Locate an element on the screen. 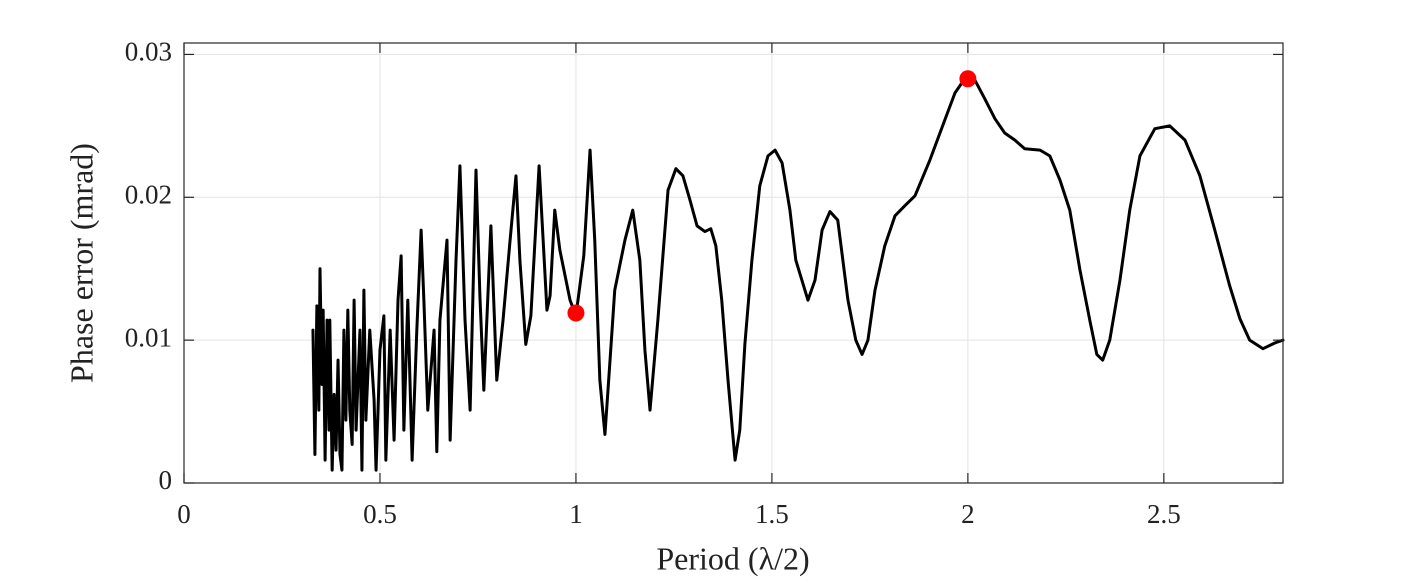 This screenshot has height=582, width=1417. y-tick-label: 0.03 is located at coordinates (148, 52).